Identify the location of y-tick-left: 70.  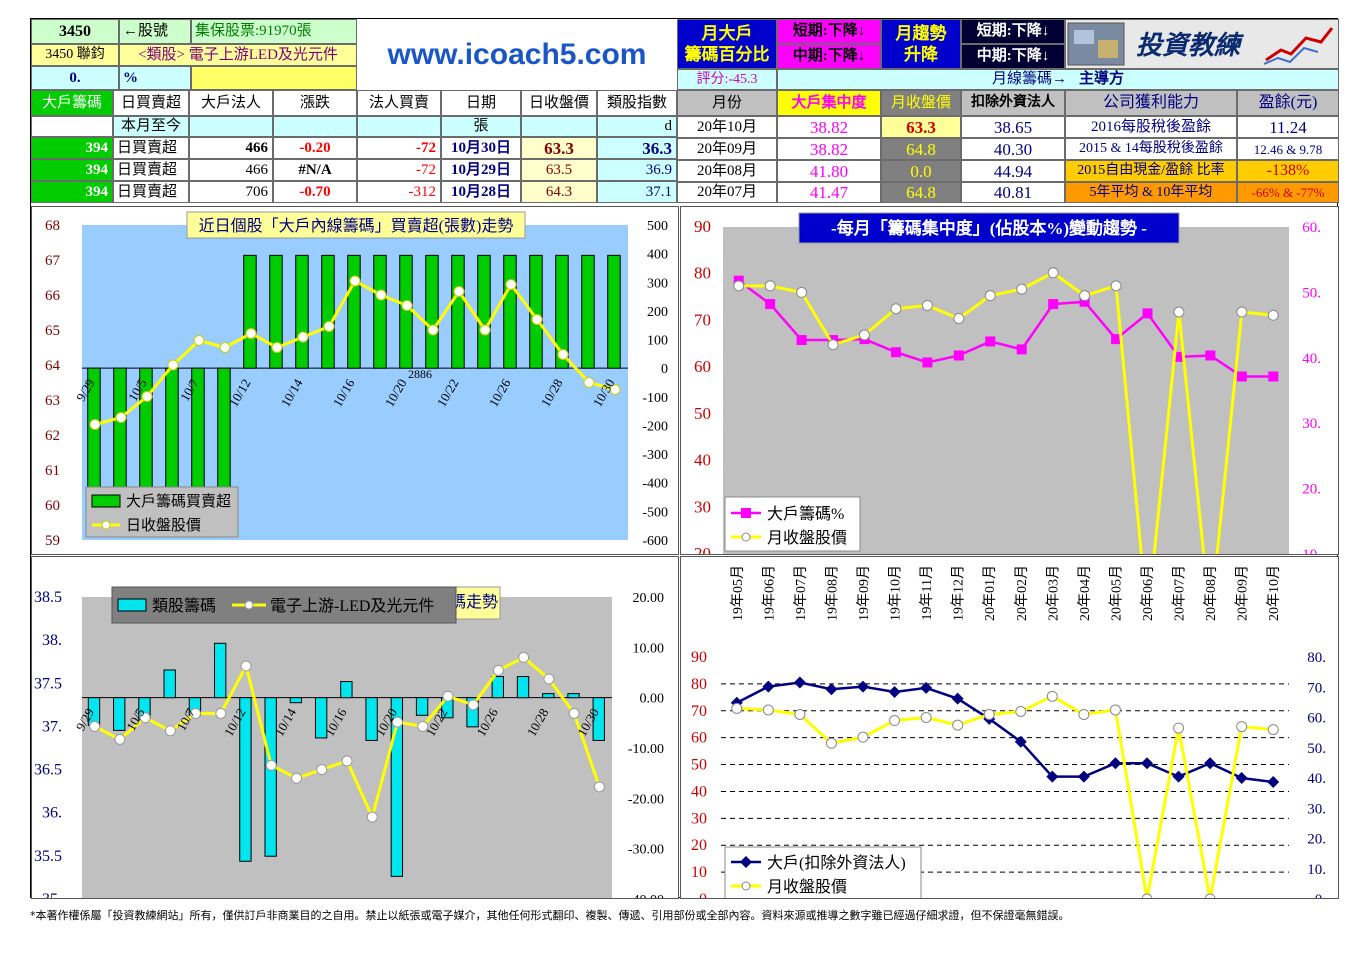
(702, 319).